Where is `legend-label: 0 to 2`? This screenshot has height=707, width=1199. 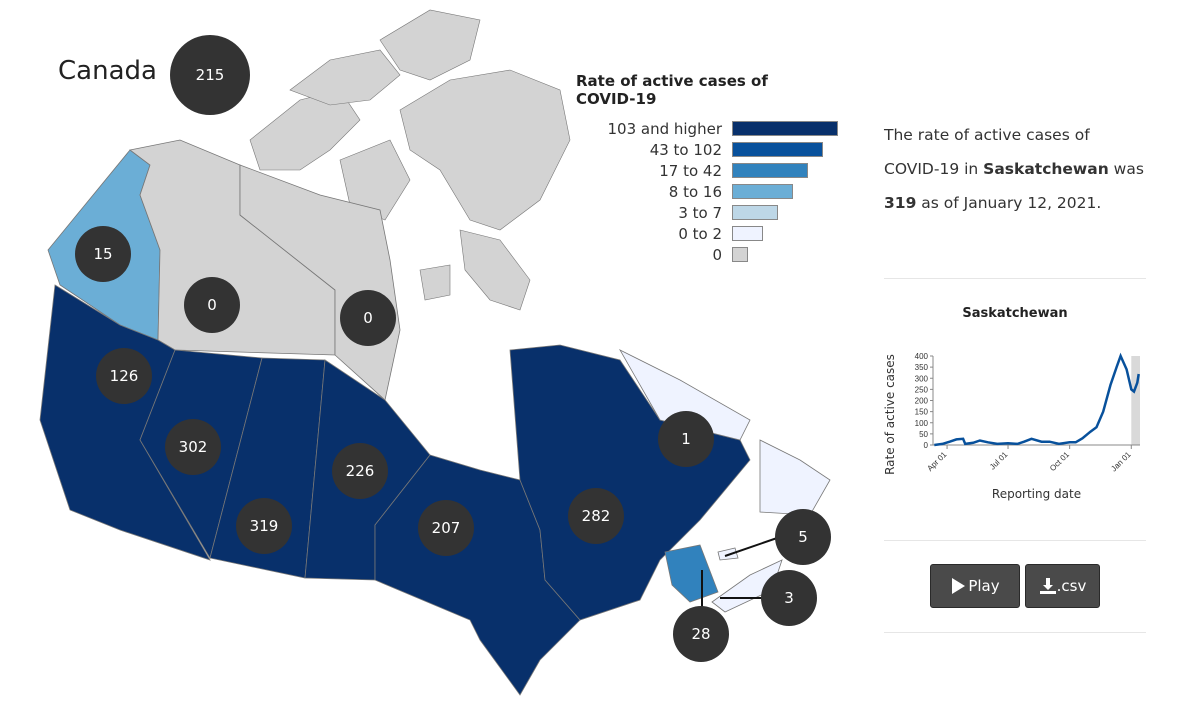
legend-label: 0 to 2 is located at coordinates (700, 233).